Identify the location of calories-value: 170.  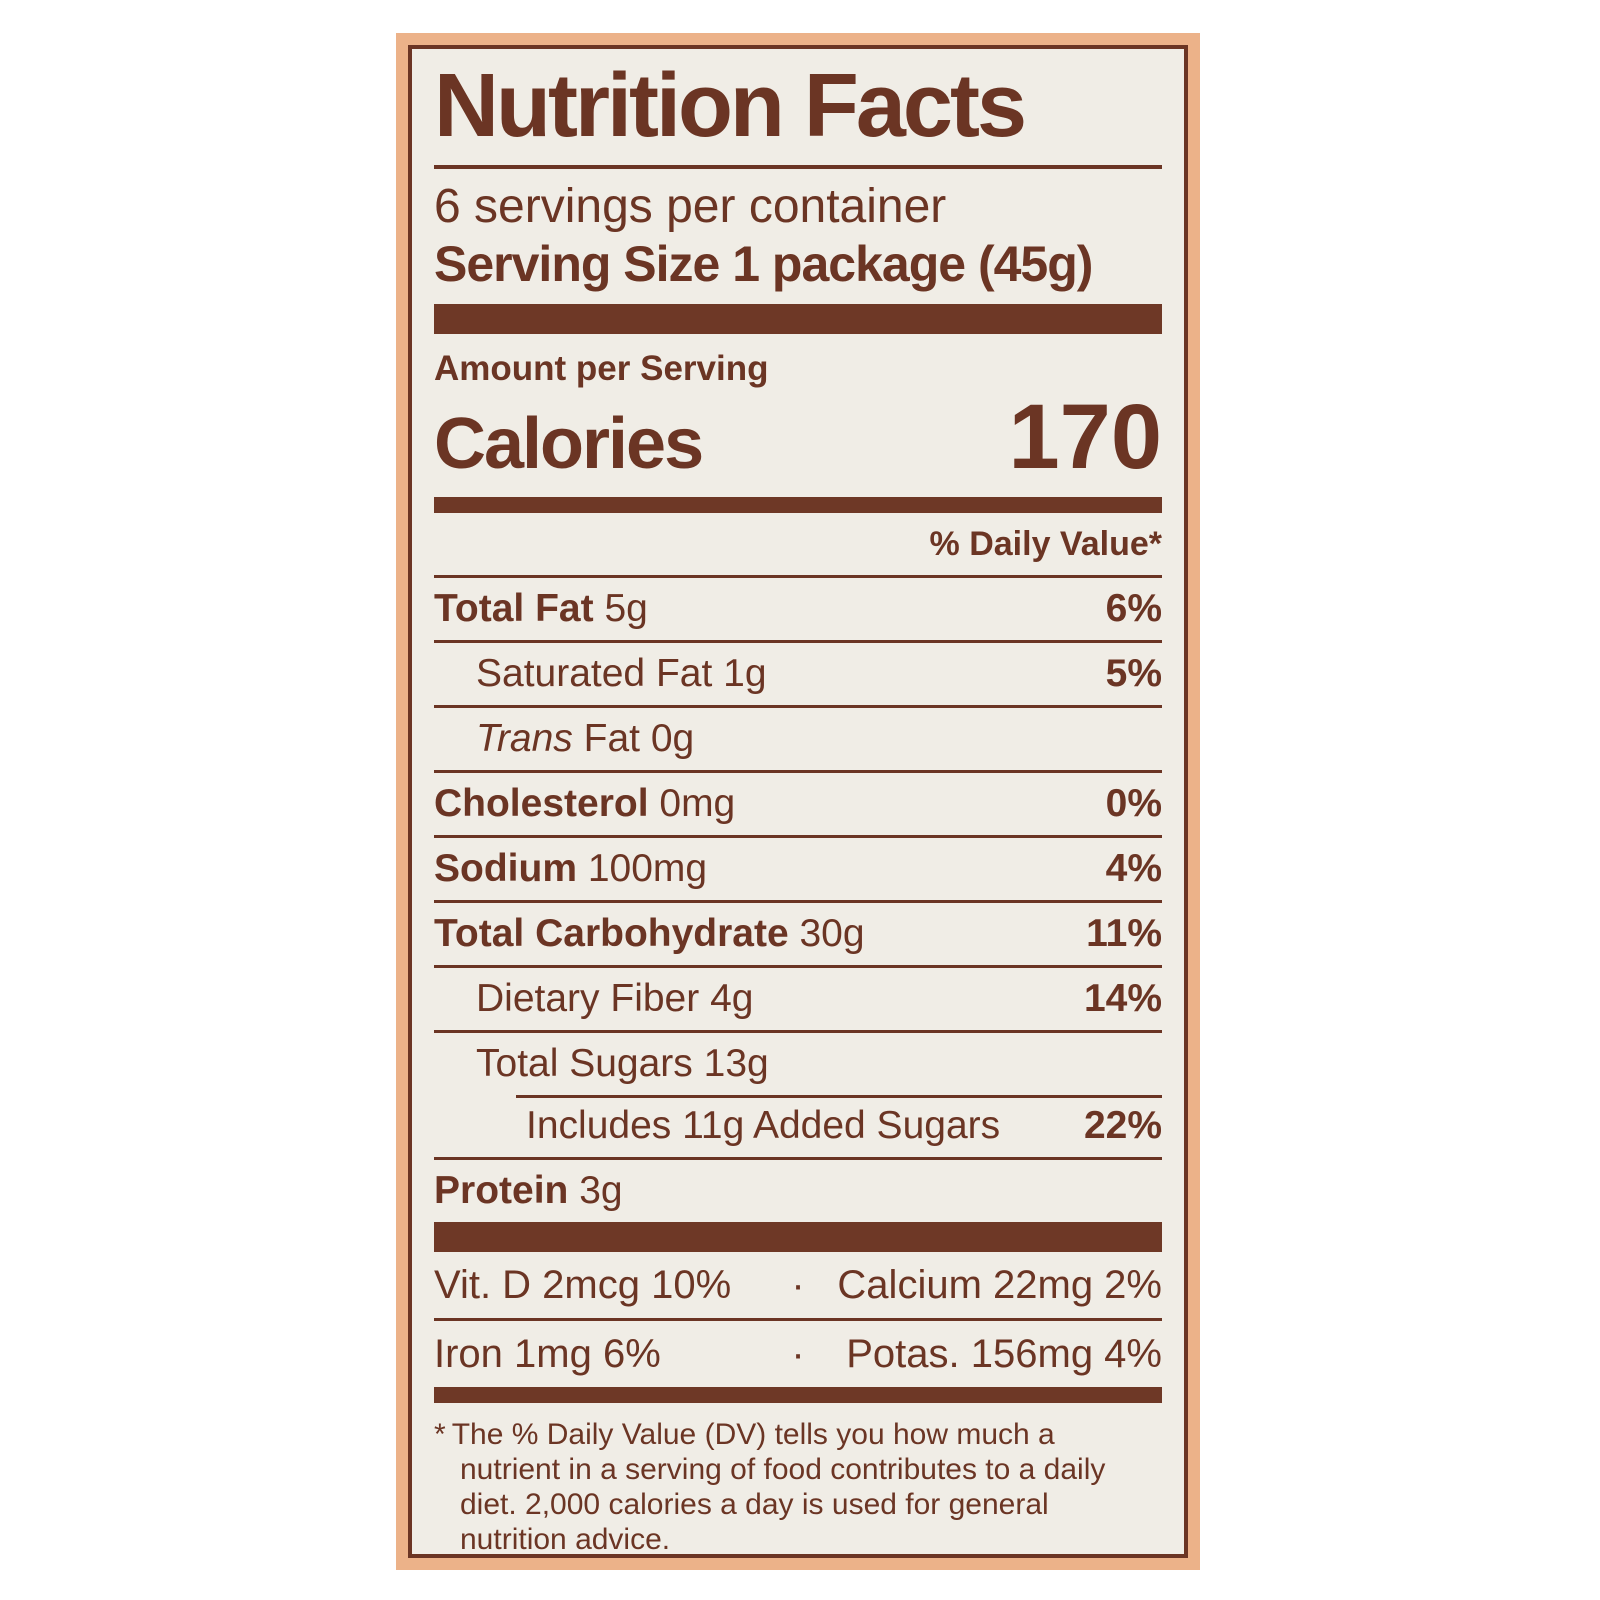
(1085, 436).